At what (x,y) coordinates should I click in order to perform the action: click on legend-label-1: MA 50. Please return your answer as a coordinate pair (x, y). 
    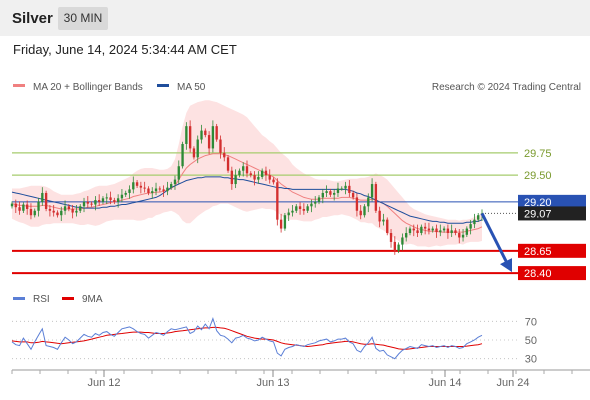
    Looking at the image, I should click on (191, 87).